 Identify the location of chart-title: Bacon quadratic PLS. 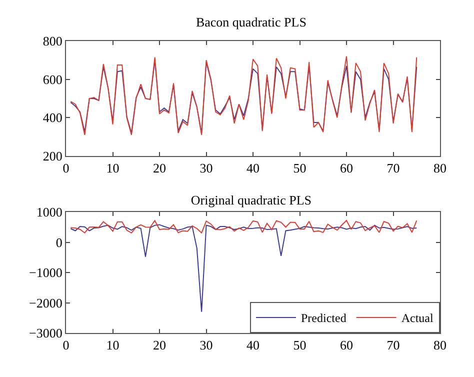
(251, 22).